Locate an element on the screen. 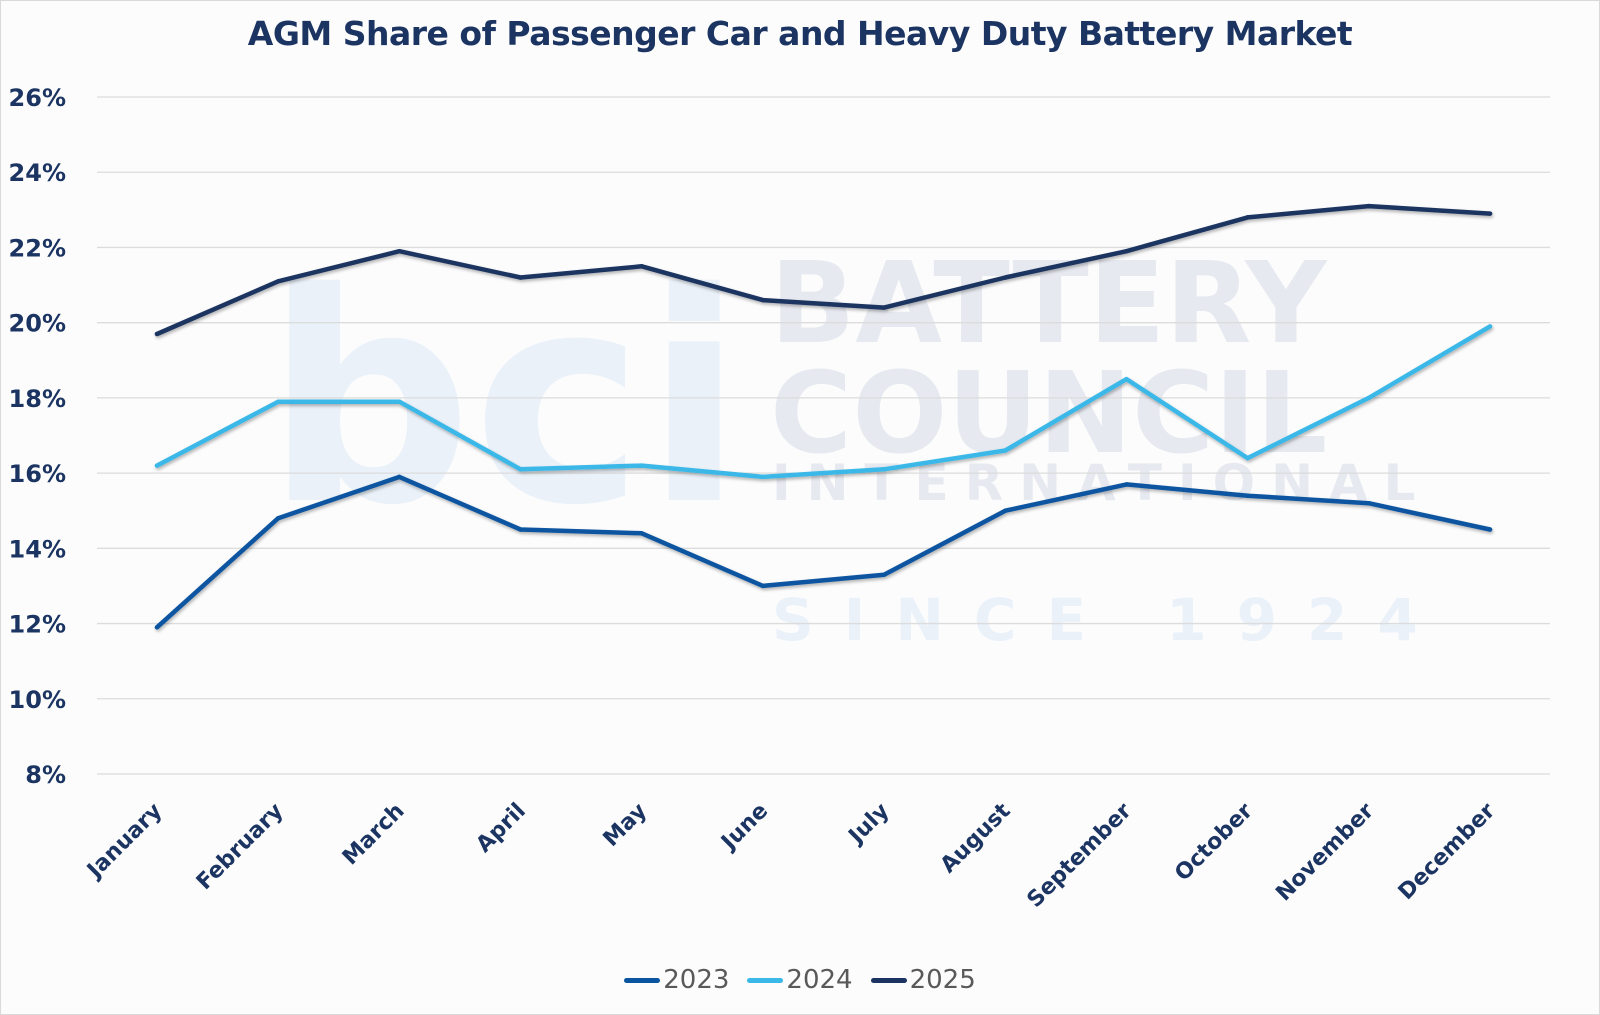  legend: 2023 2024 2025 is located at coordinates (800, 980).